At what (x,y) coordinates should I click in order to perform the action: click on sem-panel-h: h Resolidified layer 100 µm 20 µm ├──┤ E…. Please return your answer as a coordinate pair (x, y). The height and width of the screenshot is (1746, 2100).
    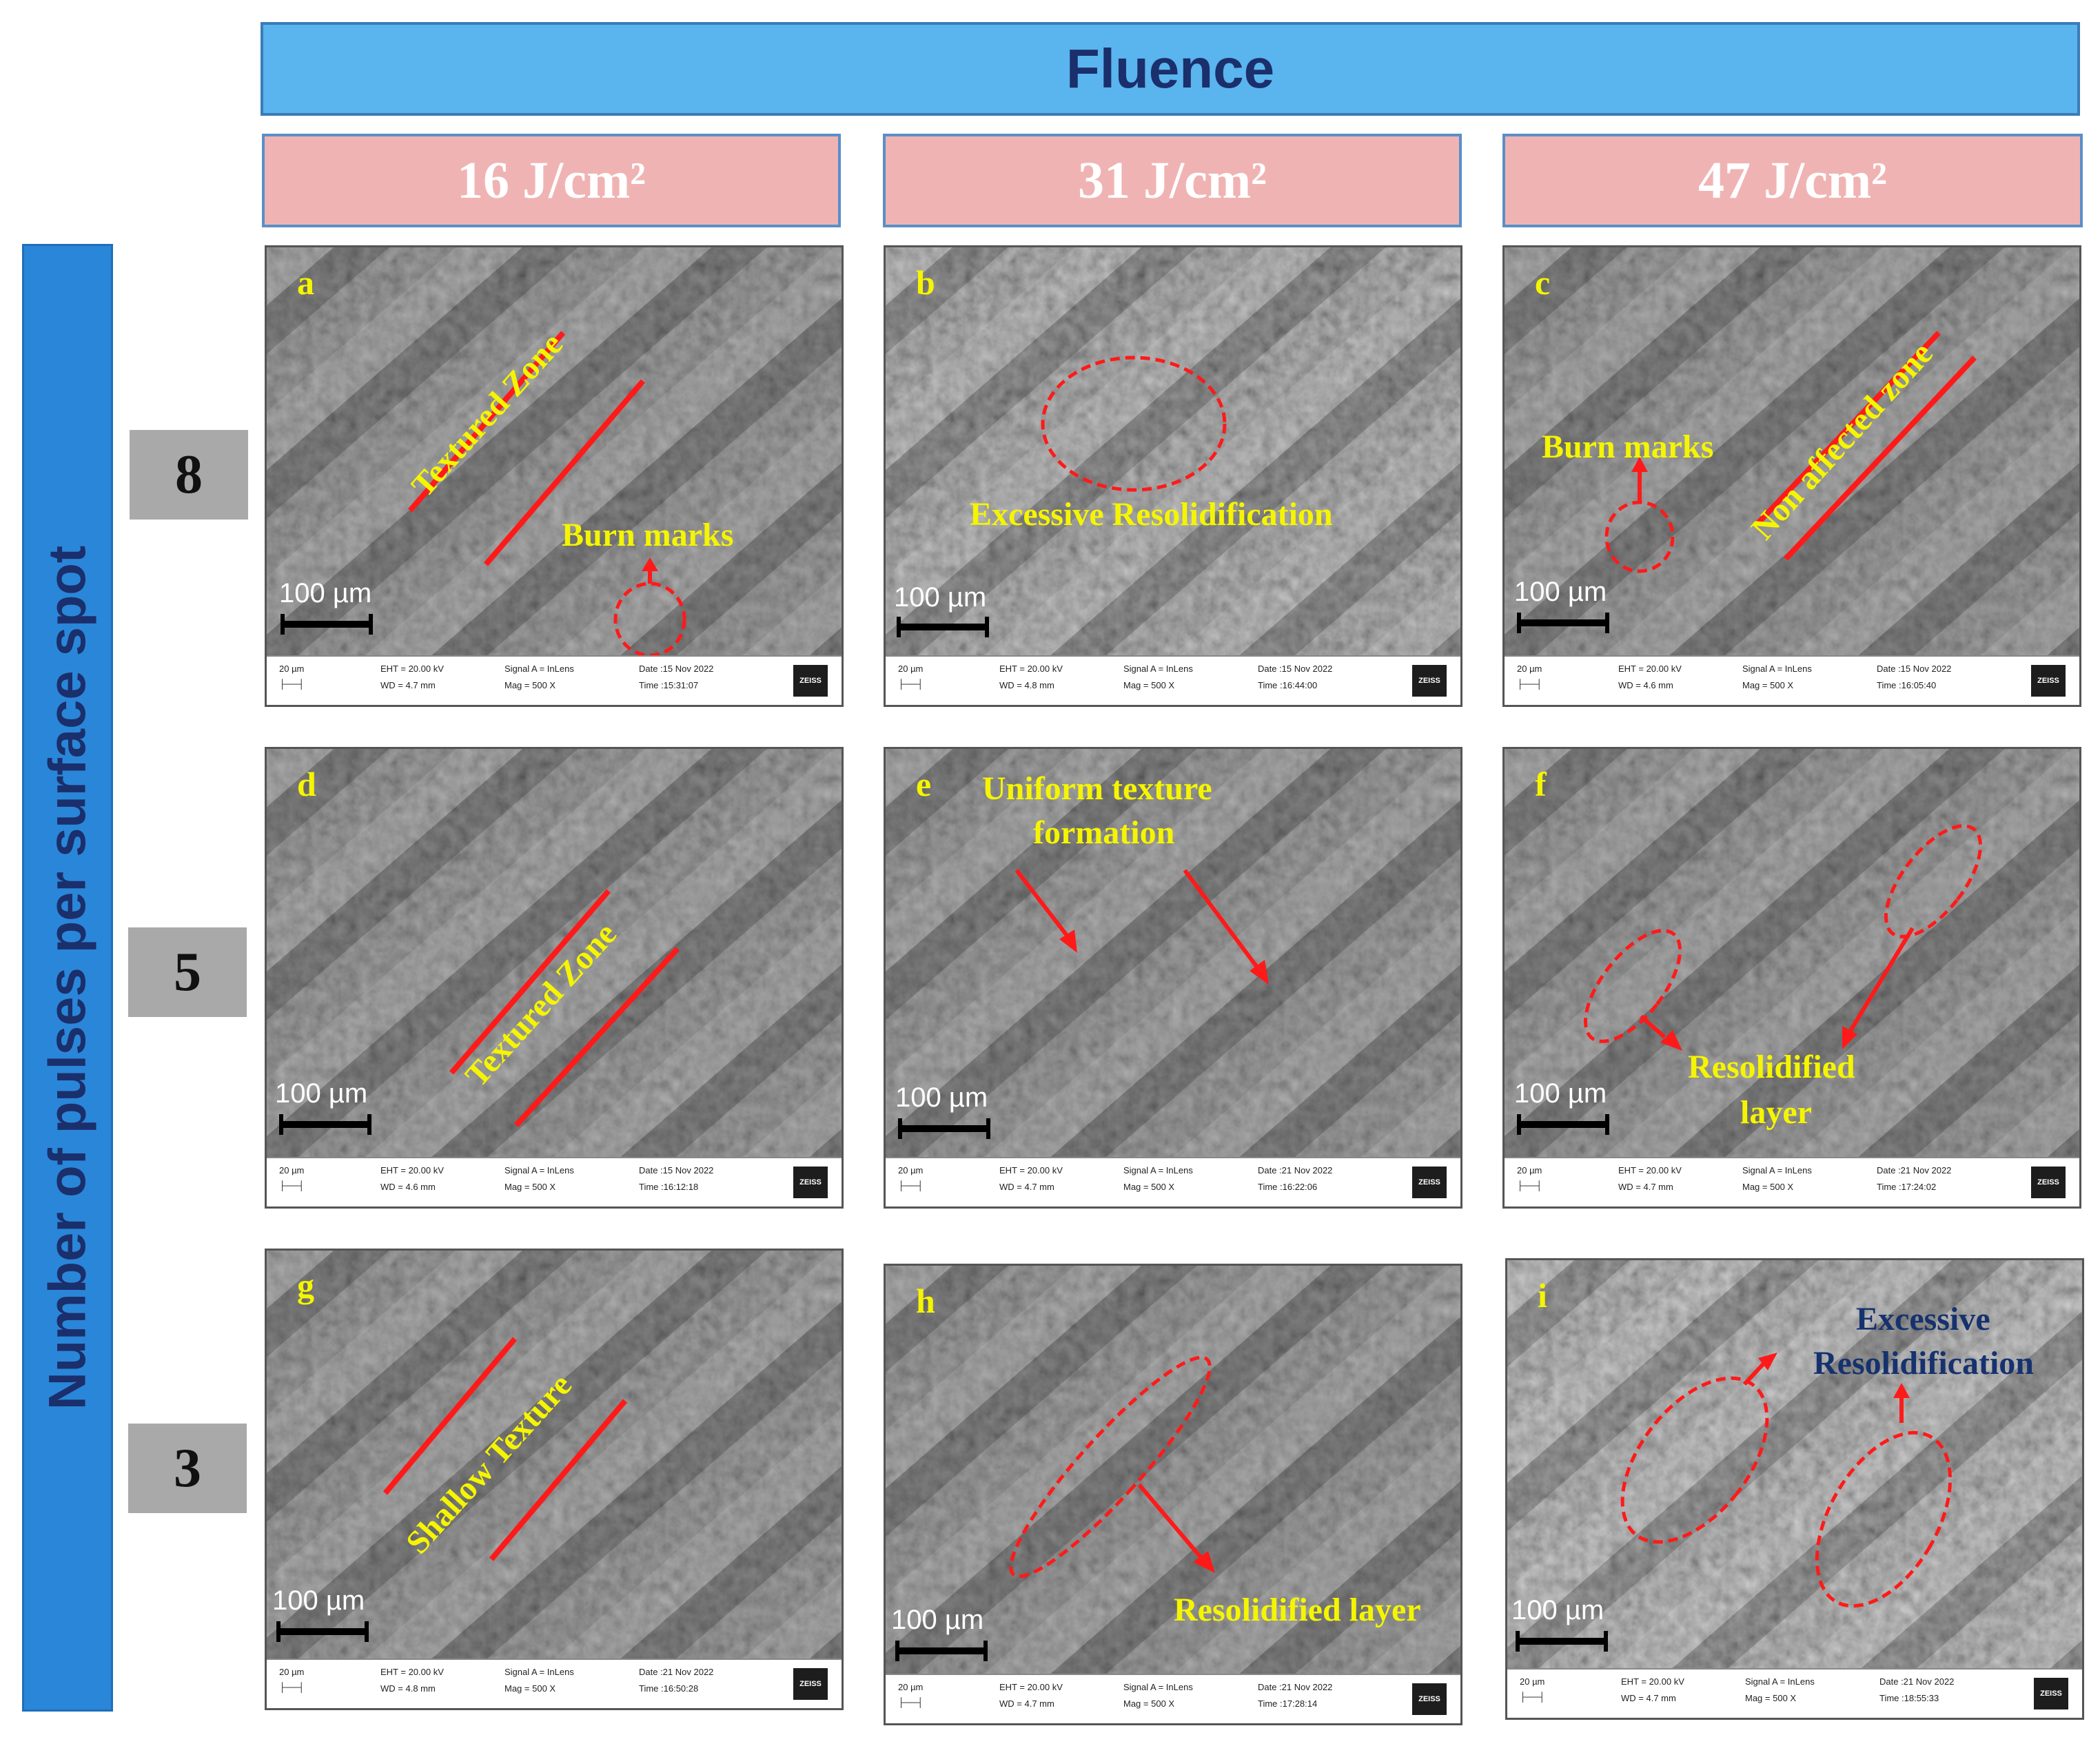
    Looking at the image, I should click on (1173, 1494).